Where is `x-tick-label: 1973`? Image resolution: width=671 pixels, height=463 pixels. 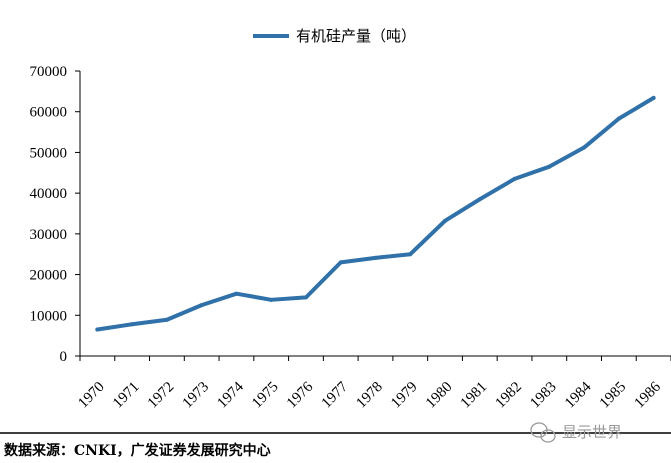 x-tick-label: 1973 is located at coordinates (196, 395).